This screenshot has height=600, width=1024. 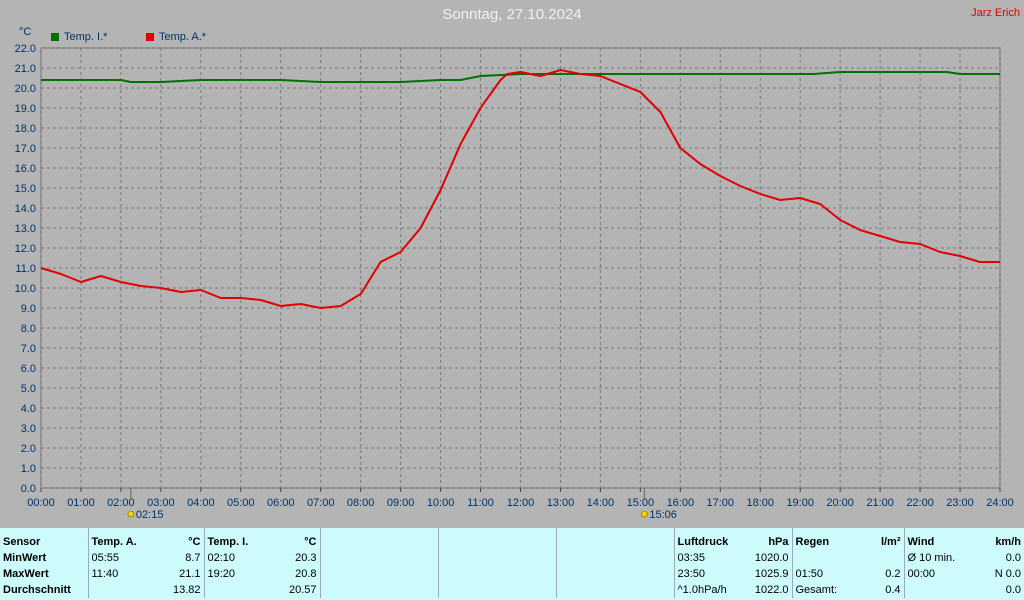 What do you see at coordinates (840, 503) in the screenshot?
I see `x-tick-label: 20:00` at bounding box center [840, 503].